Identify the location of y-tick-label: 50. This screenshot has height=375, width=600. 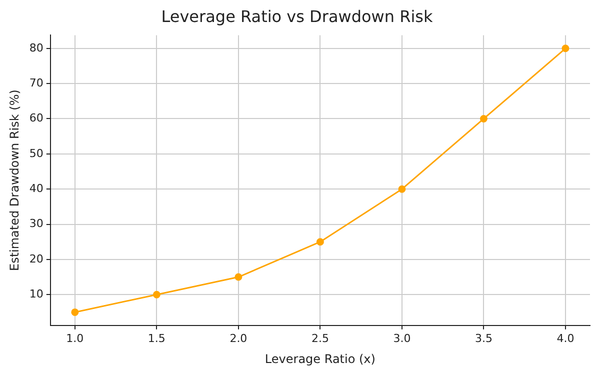
(36, 153).